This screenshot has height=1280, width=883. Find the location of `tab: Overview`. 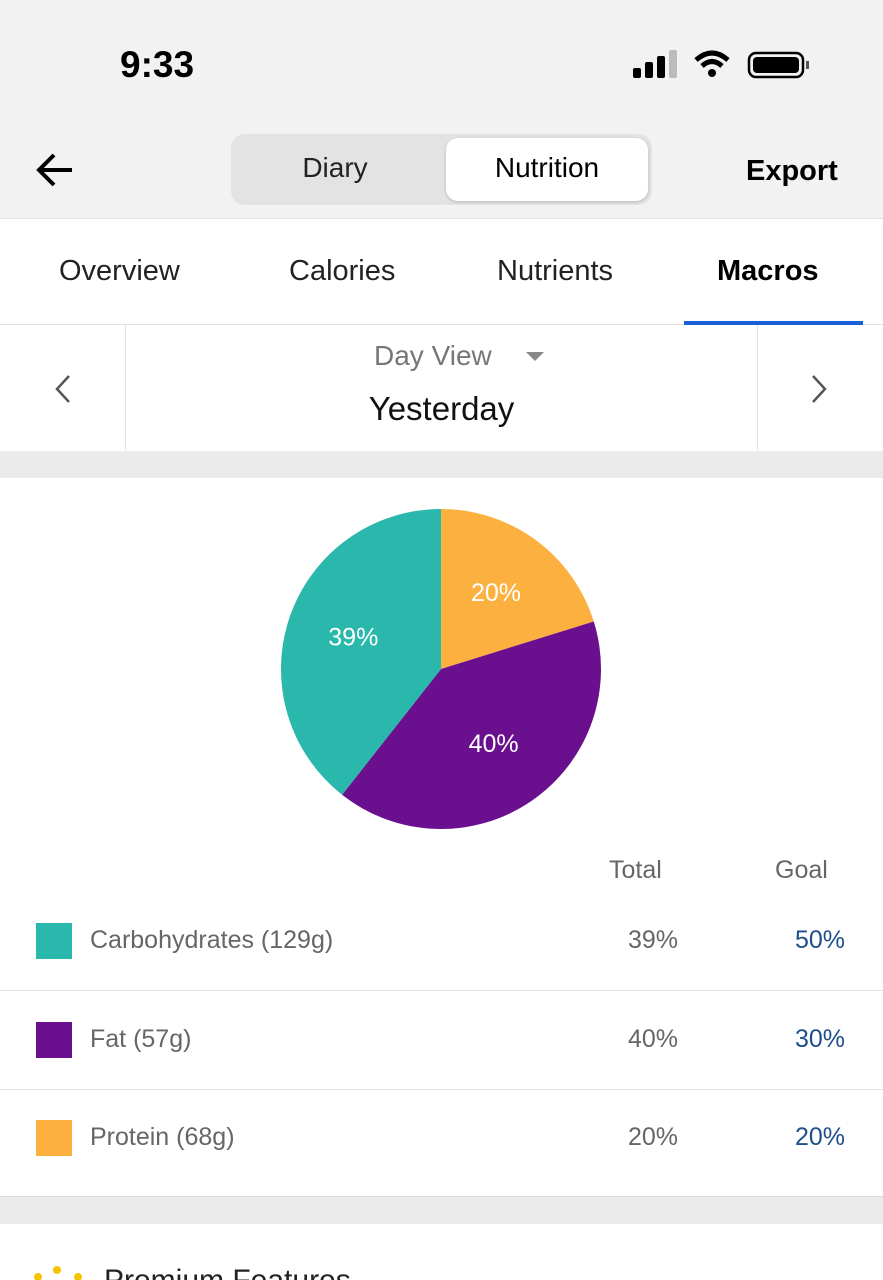

tab: Overview is located at coordinates (119, 271).